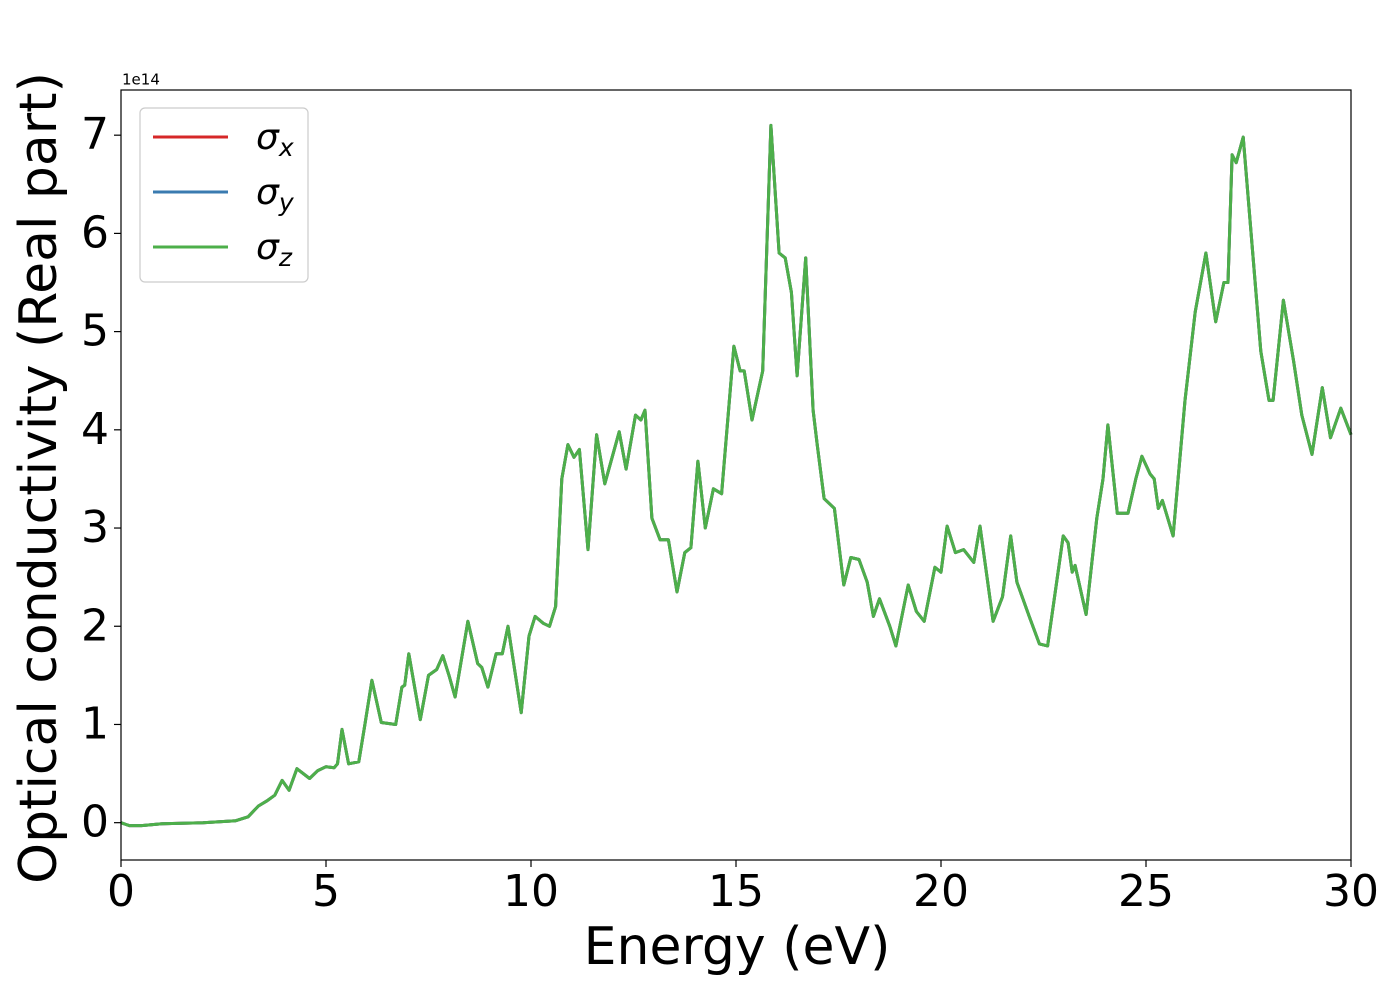 This screenshot has height=1000, width=1400. Describe the element at coordinates (531, 891) in the screenshot. I see `x-tick-label: 10` at that location.